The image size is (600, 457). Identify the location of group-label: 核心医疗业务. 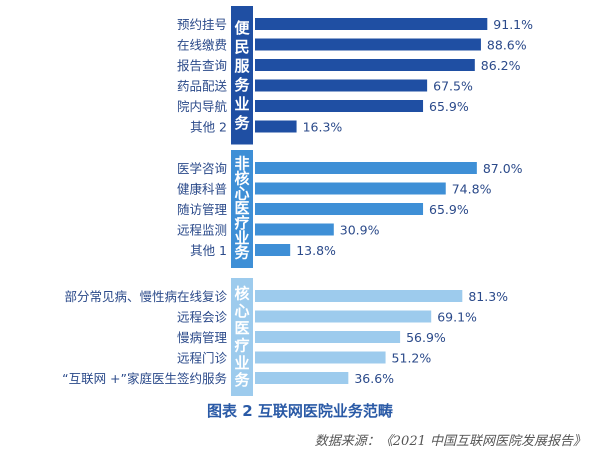
(242, 337).